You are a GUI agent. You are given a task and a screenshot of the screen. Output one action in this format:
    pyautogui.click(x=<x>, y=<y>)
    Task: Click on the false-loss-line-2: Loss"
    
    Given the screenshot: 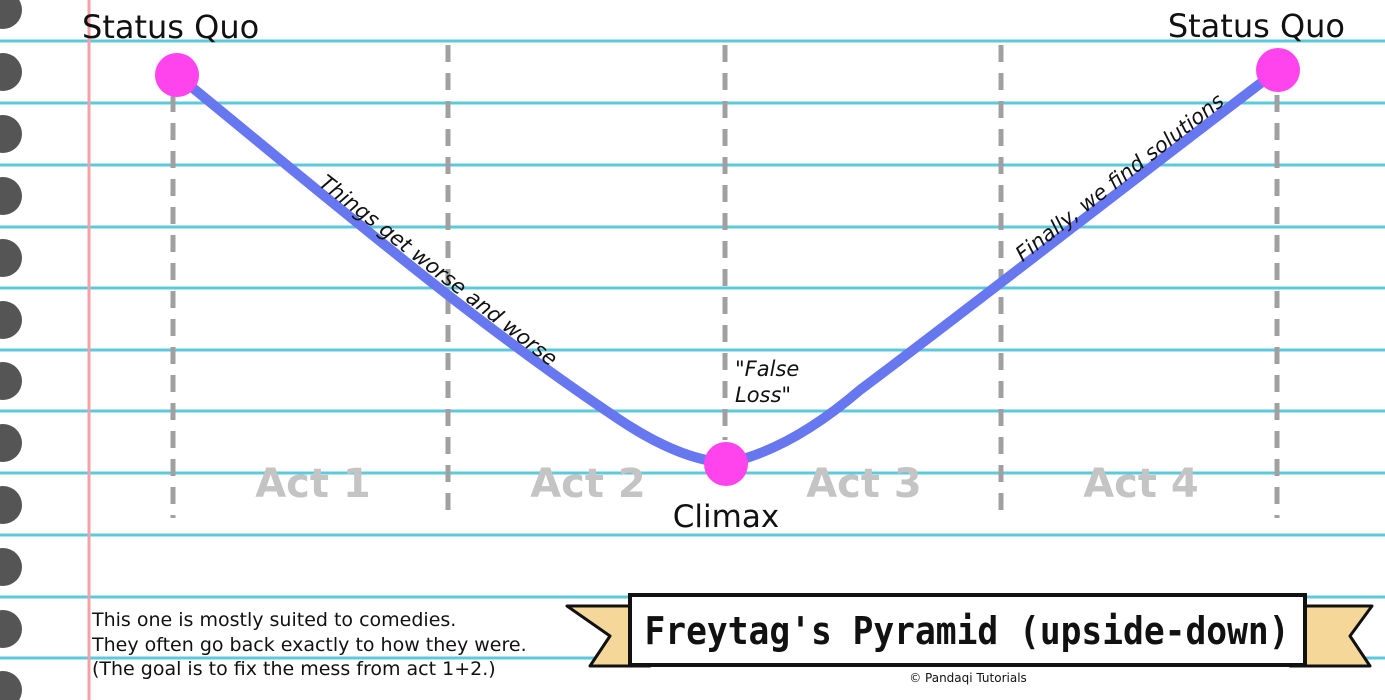 What is the action you would take?
    pyautogui.click(x=763, y=395)
    